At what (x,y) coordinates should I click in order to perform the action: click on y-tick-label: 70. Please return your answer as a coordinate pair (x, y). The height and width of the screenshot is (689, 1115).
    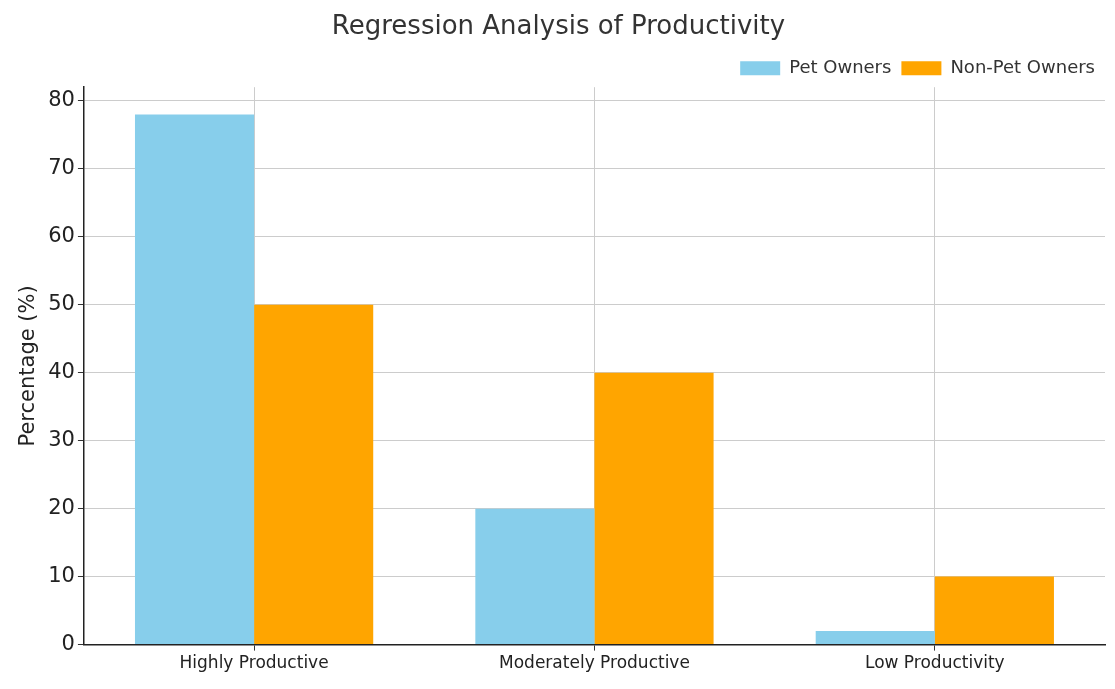
    Looking at the image, I should click on (61, 167).